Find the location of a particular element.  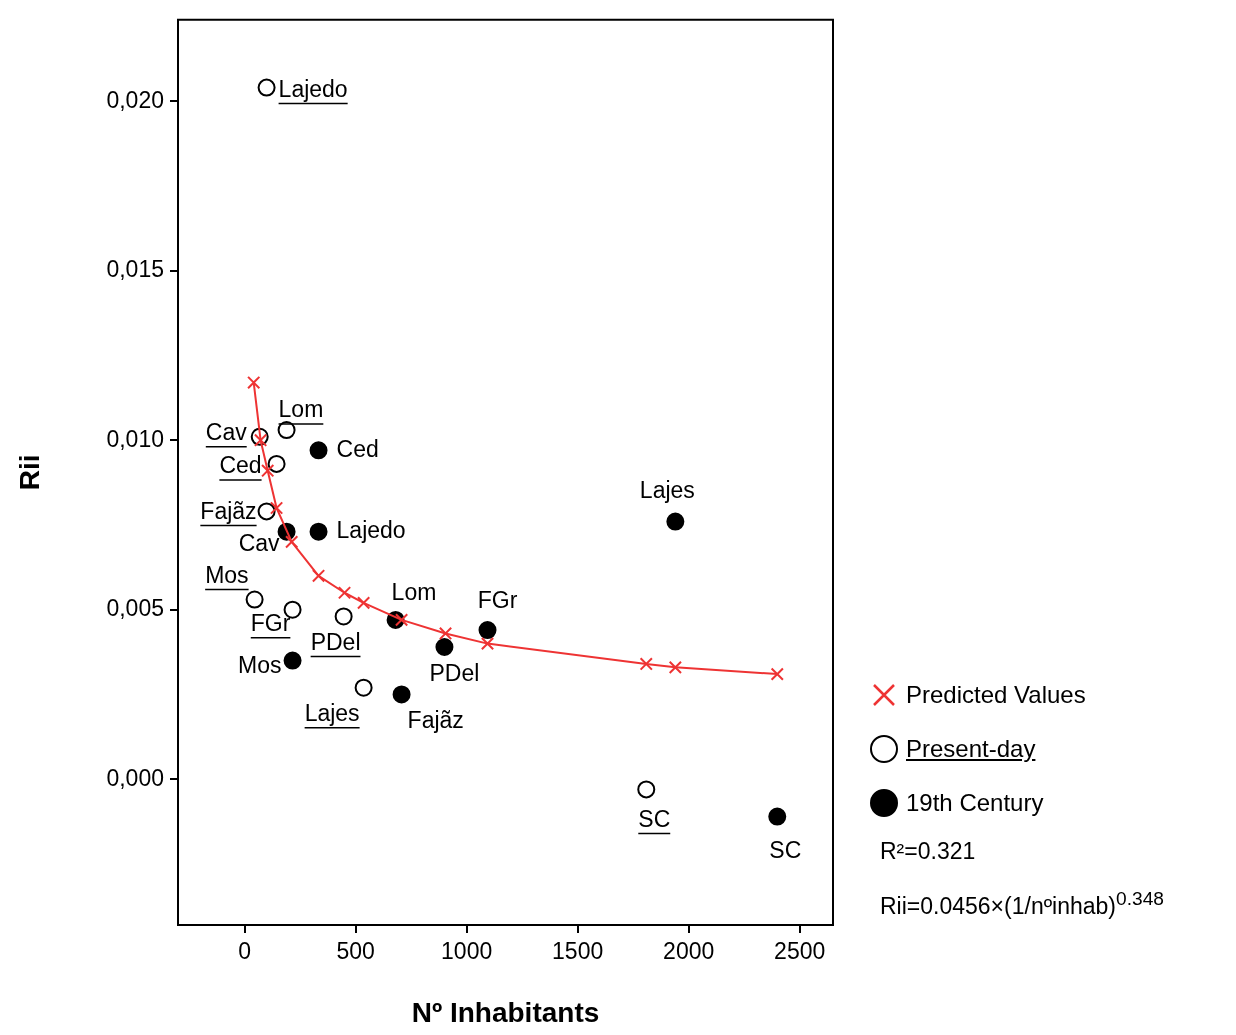

legend-label: 19th Century is located at coordinates (975, 803).